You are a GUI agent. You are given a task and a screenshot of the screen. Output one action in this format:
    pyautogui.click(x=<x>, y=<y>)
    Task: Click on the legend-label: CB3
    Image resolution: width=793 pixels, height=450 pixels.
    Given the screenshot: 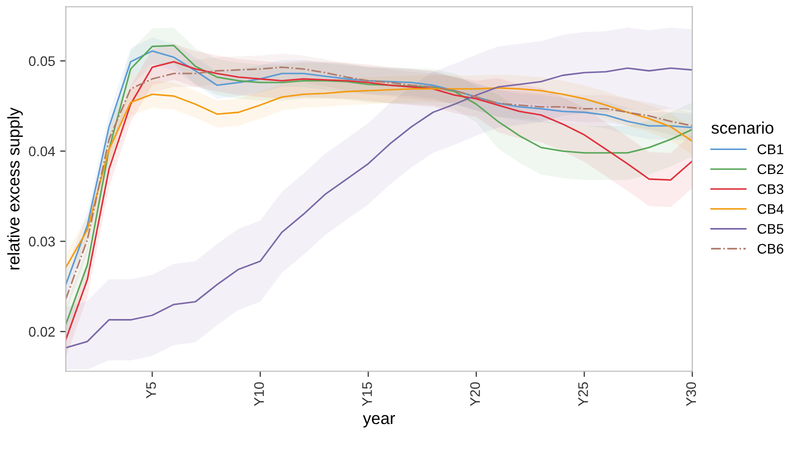 What is the action you would take?
    pyautogui.click(x=771, y=189)
    